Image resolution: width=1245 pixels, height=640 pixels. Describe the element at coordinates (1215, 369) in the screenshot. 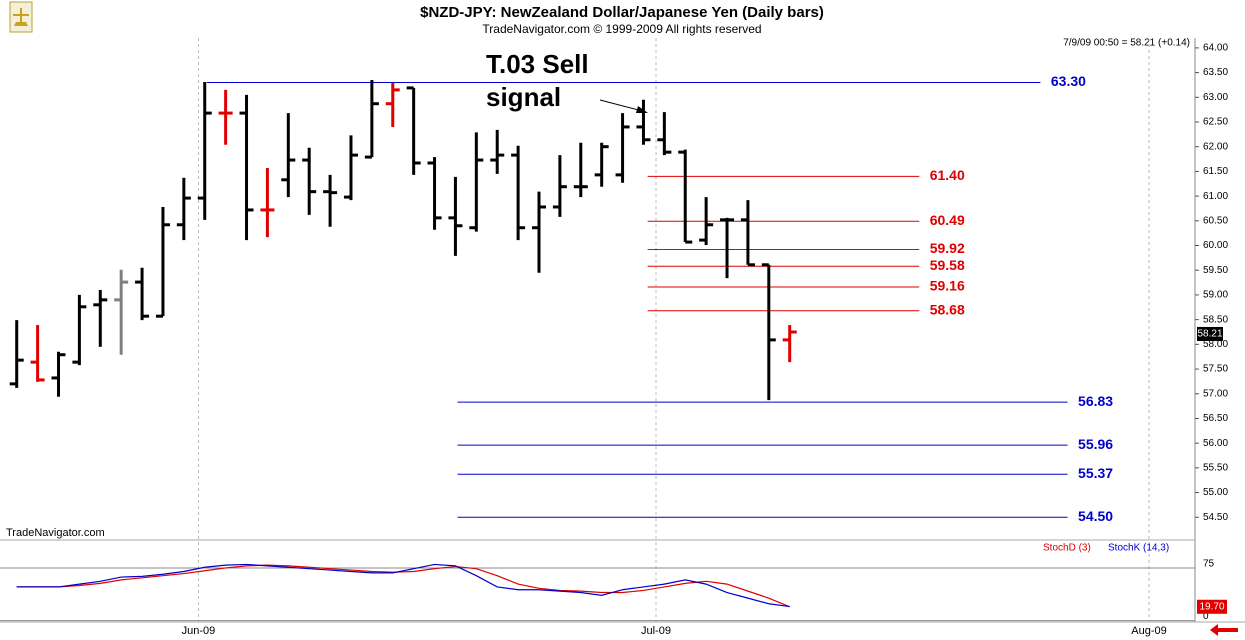

I see `y-tick-label: 57.50` at that location.